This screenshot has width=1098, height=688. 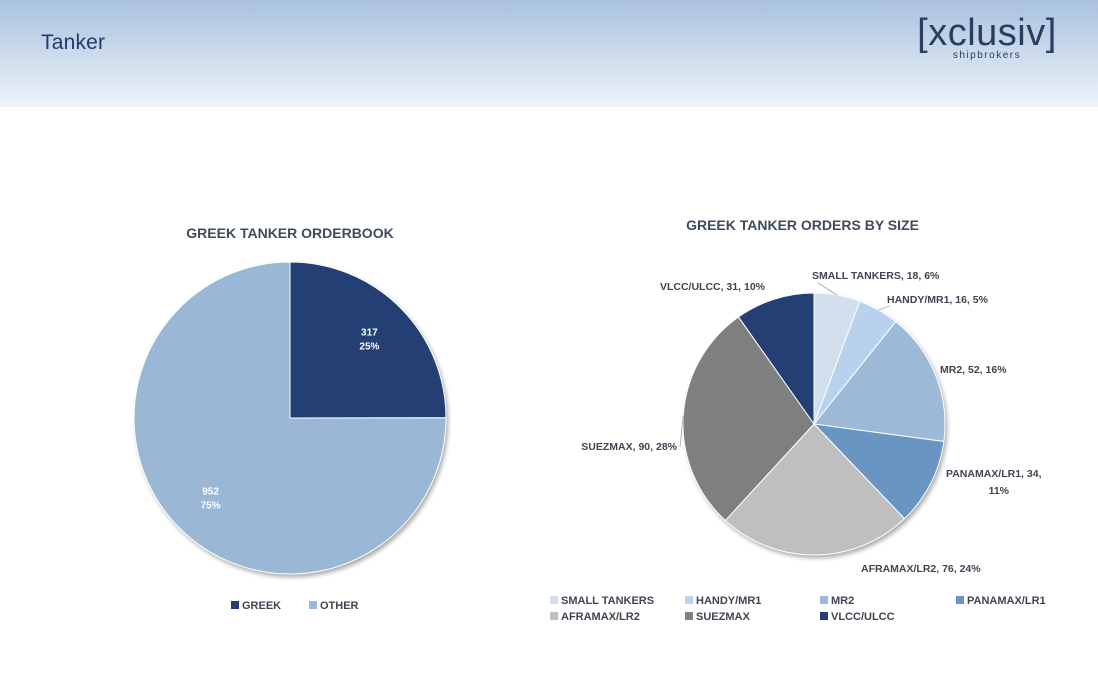 What do you see at coordinates (776, 359) in the screenshot?
I see `orders-by-size-slice-vlcc-ulcc` at bounding box center [776, 359].